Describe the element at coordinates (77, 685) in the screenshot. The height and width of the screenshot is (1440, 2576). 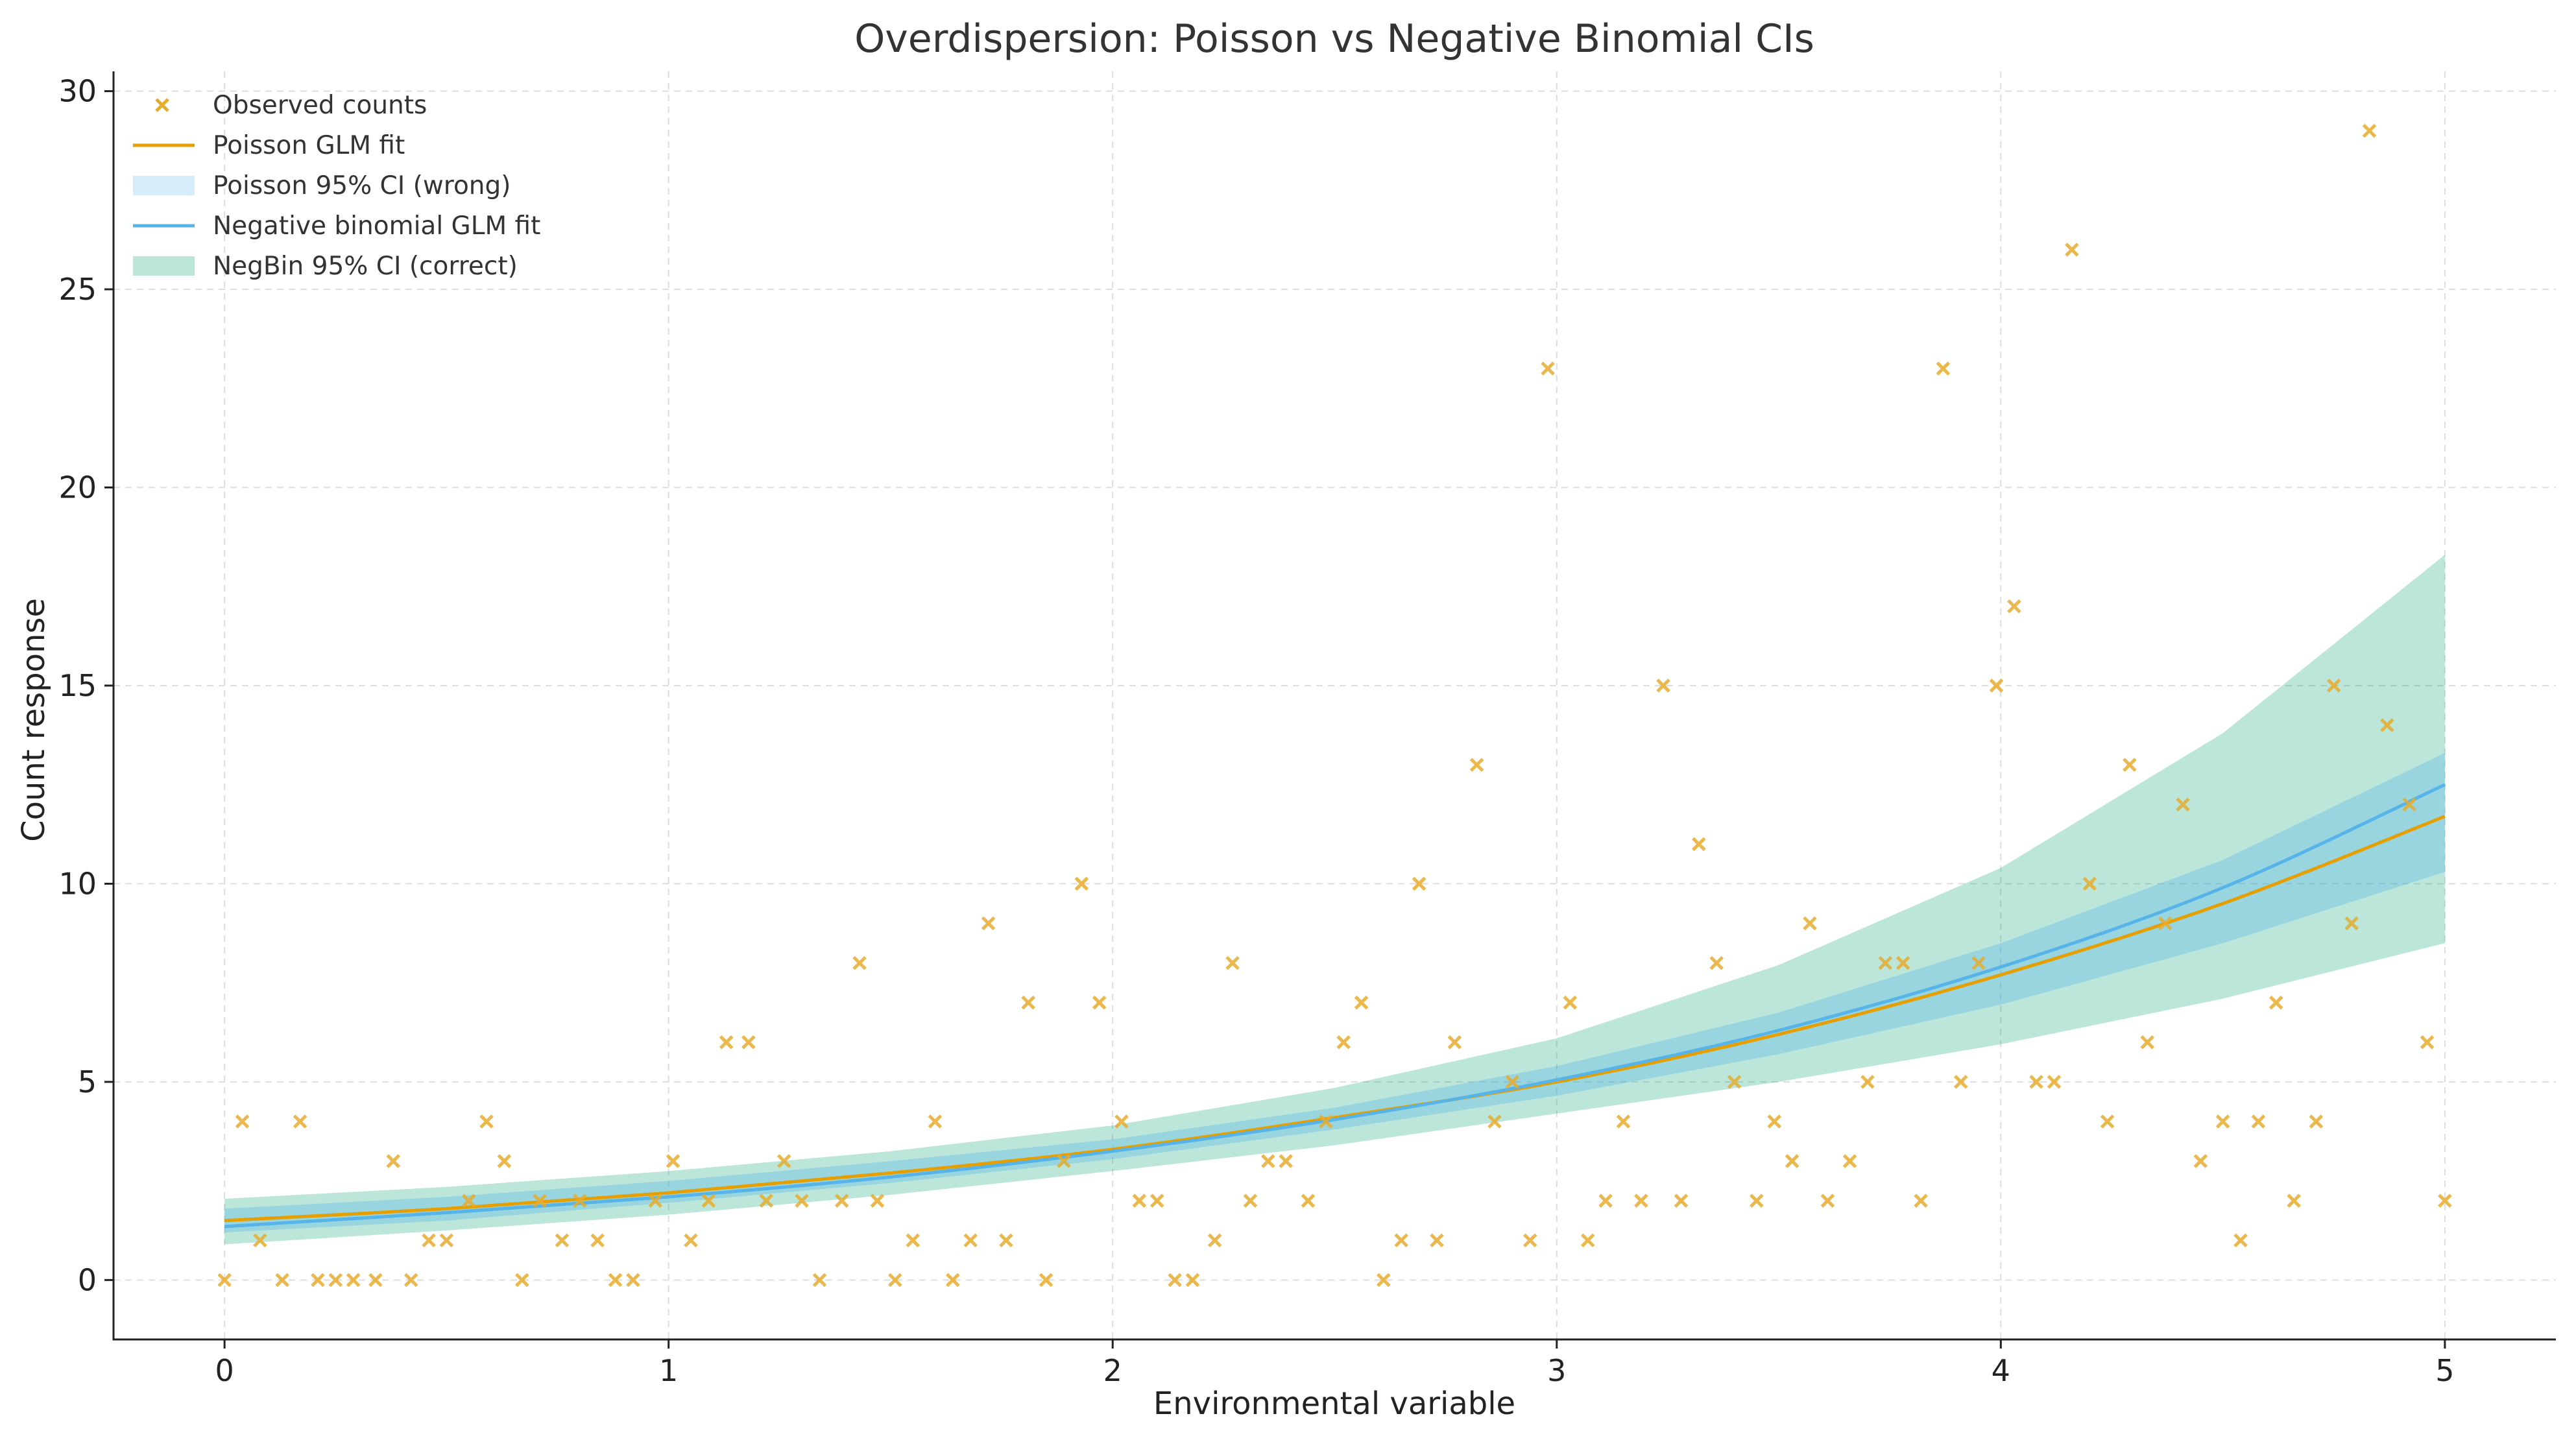
I see `y-tick-label: 15` at that location.